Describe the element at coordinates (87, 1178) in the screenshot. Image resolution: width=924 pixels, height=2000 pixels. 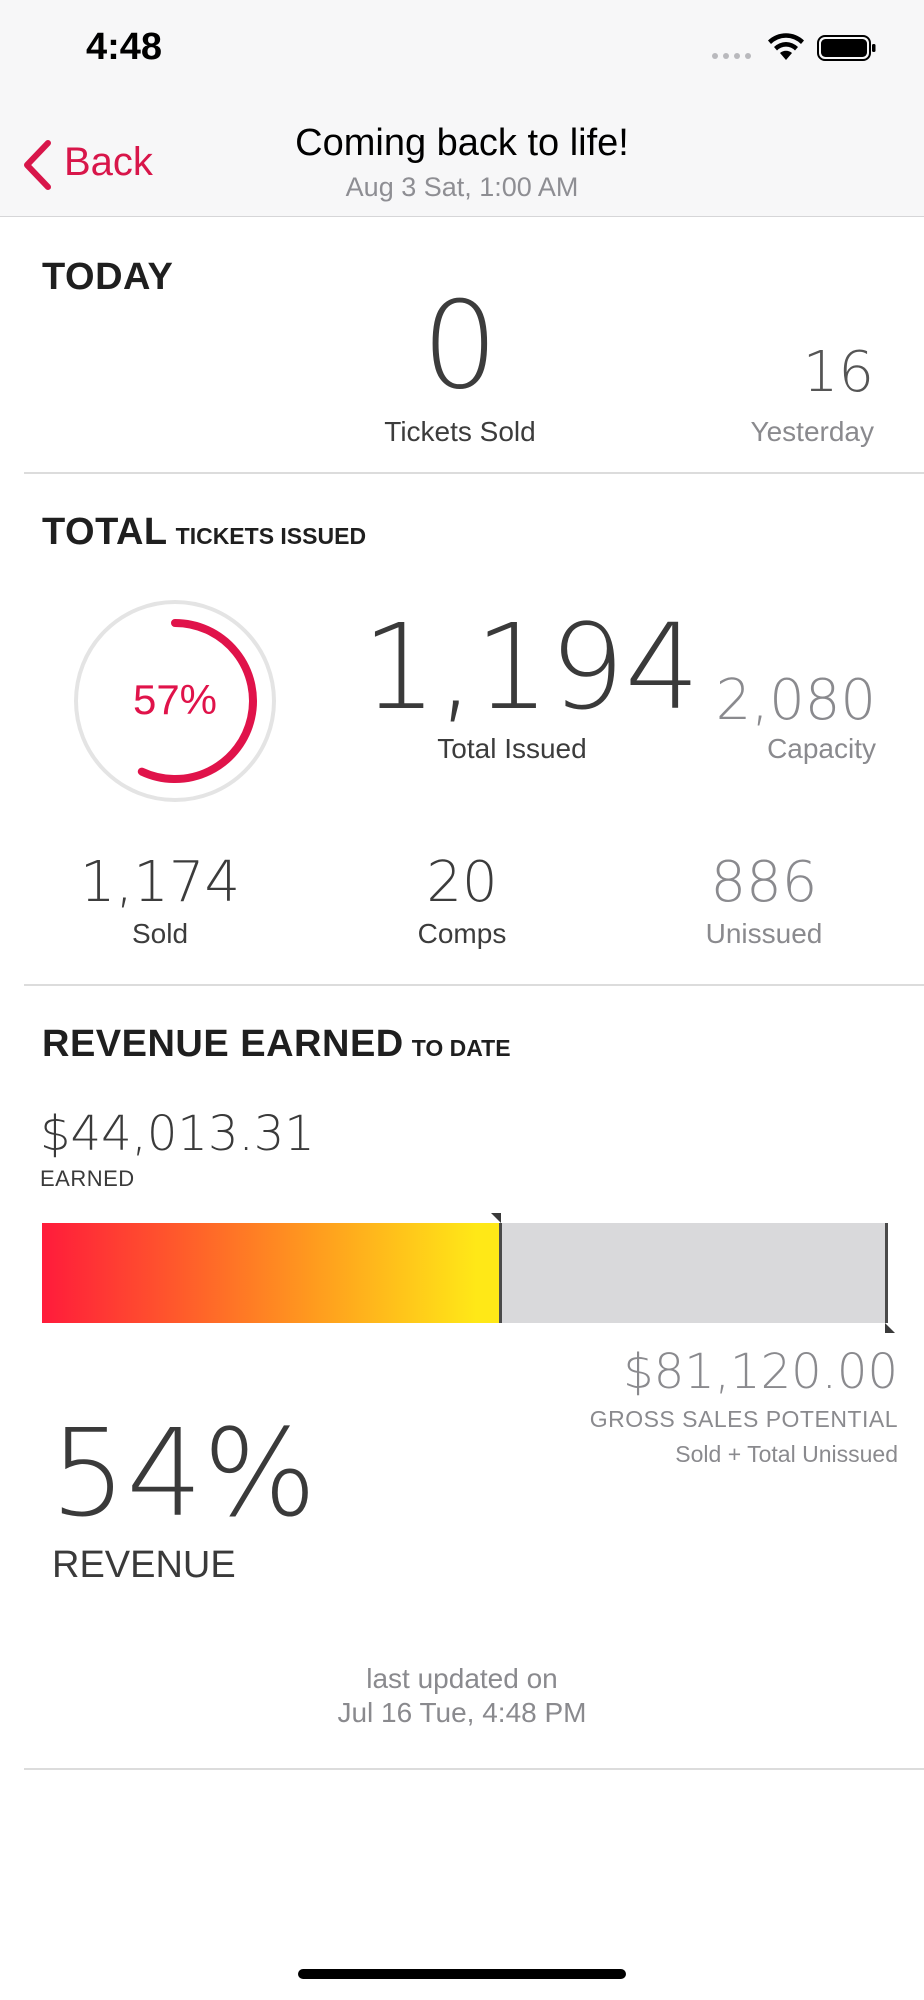
I see `earned-label: EARNED` at that location.